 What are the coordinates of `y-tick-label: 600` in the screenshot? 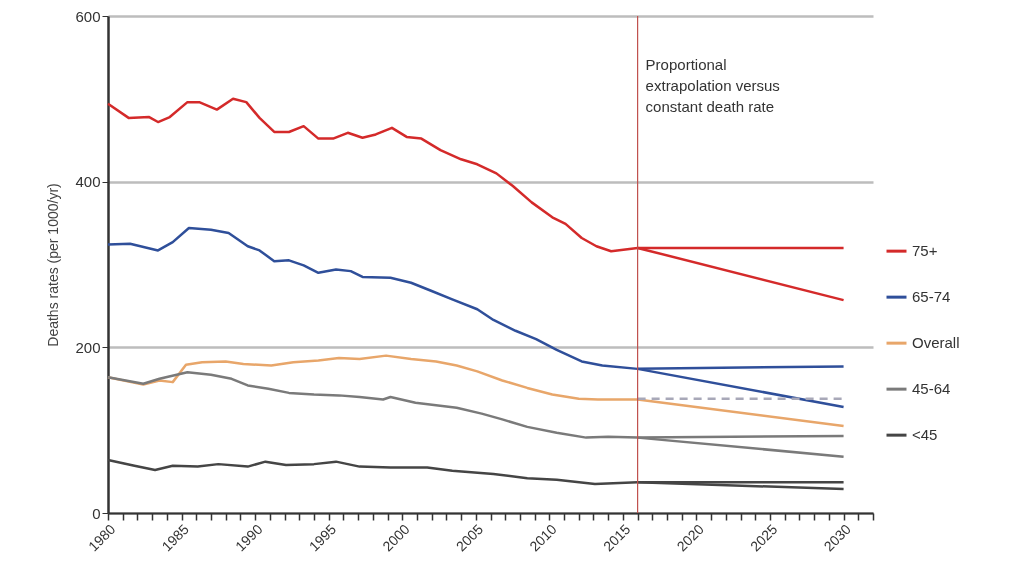 It's located at (88, 16).